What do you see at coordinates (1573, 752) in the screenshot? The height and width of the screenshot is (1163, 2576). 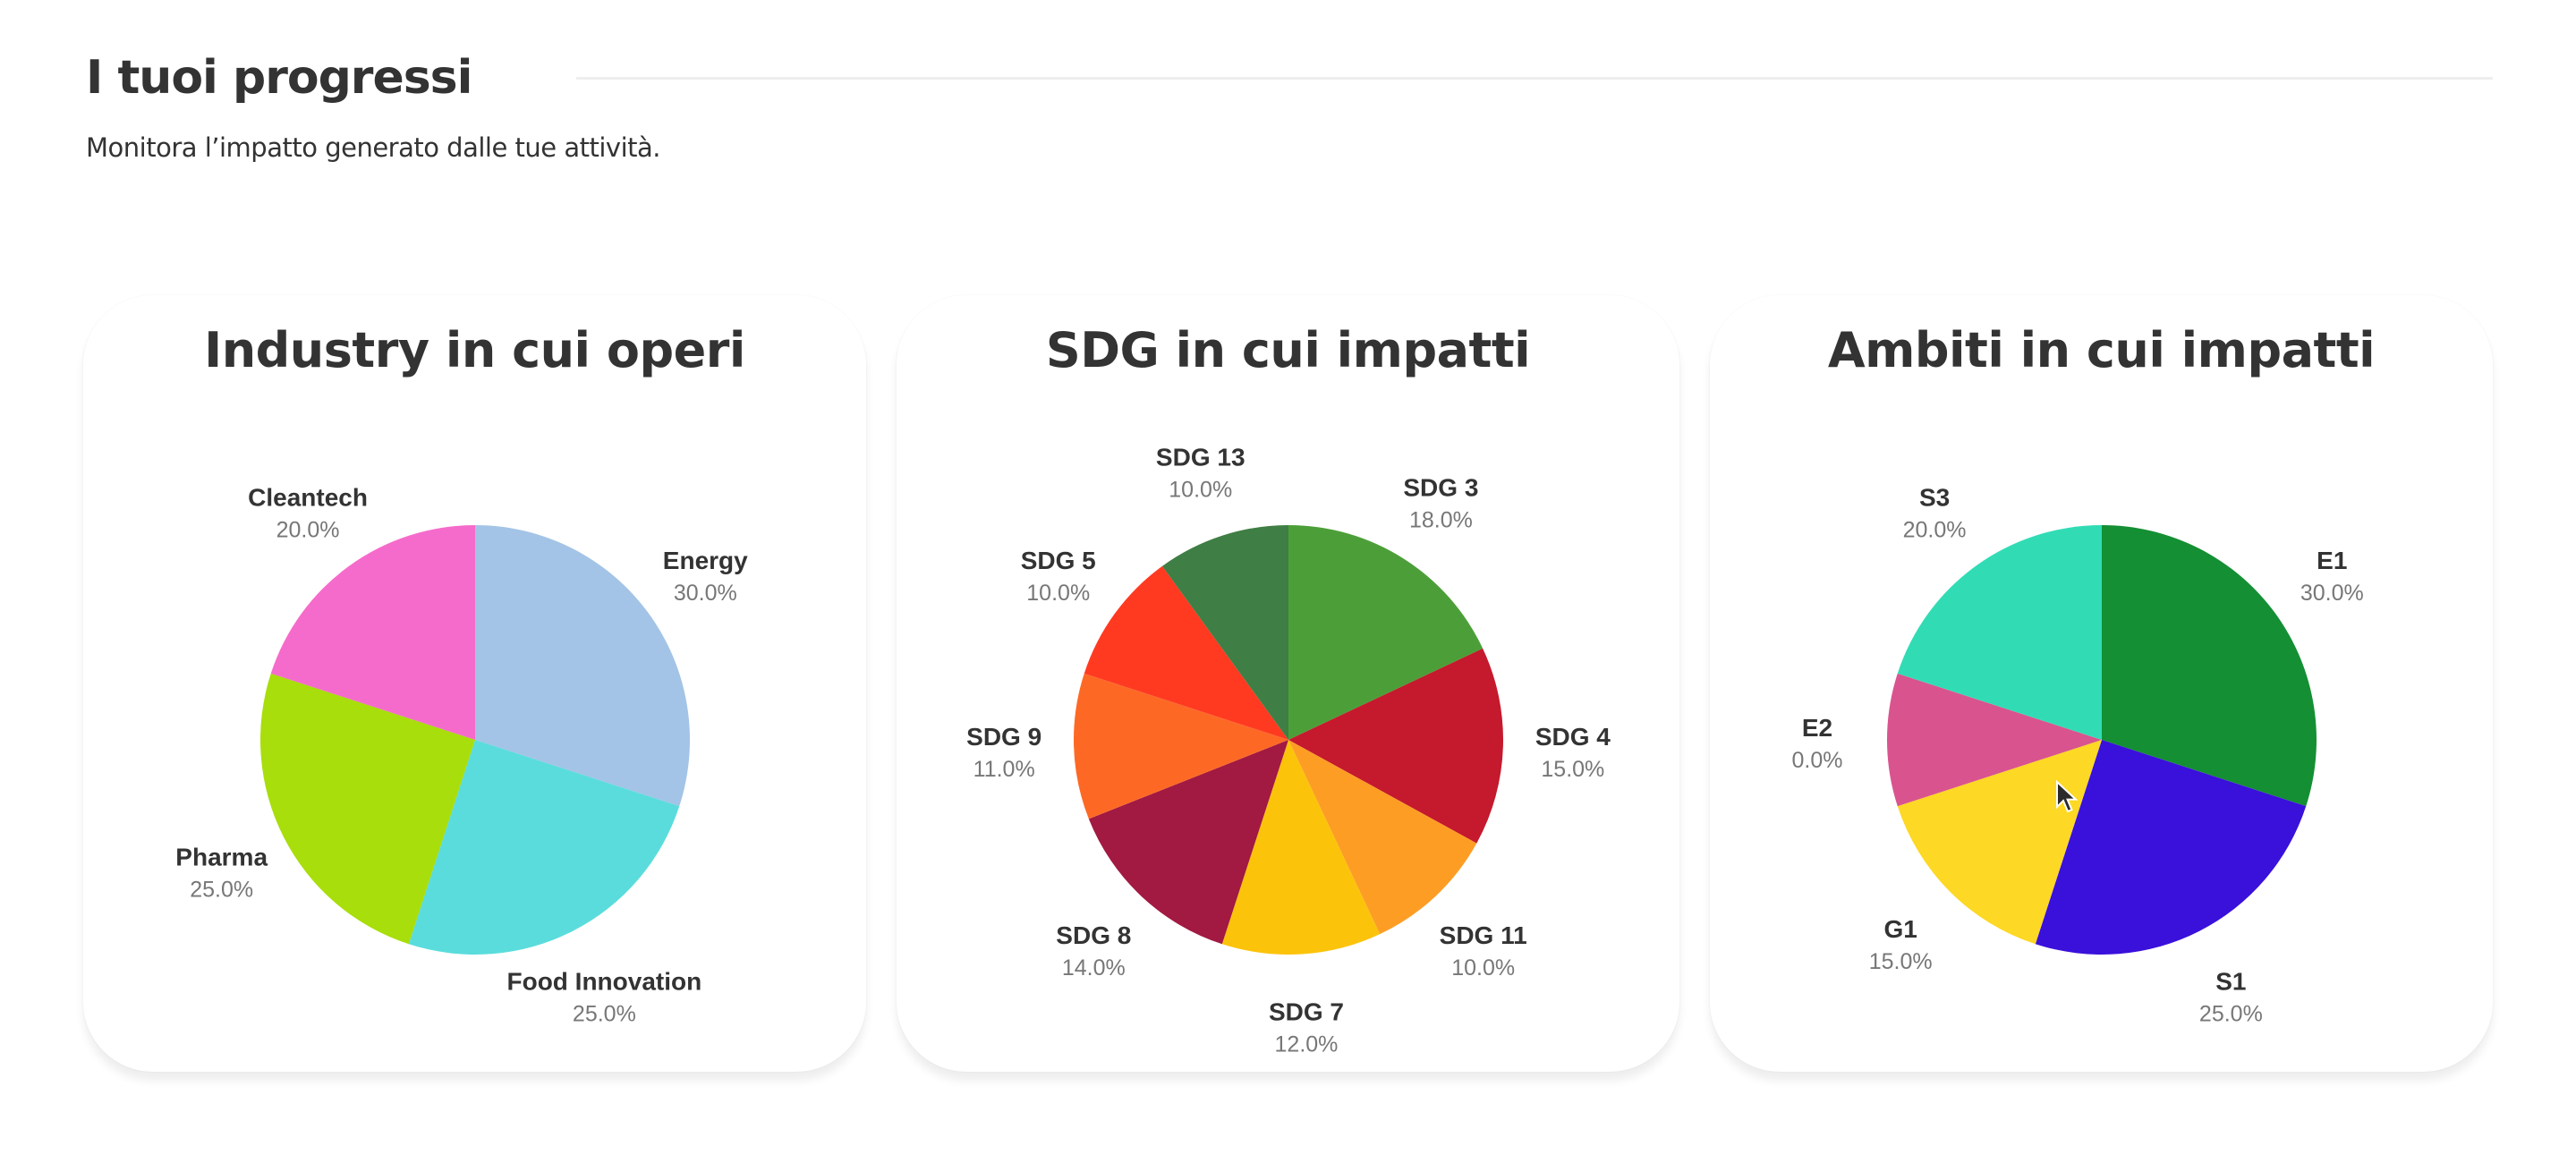 I see `slice-label-group: SDG 4 15.0%` at bounding box center [1573, 752].